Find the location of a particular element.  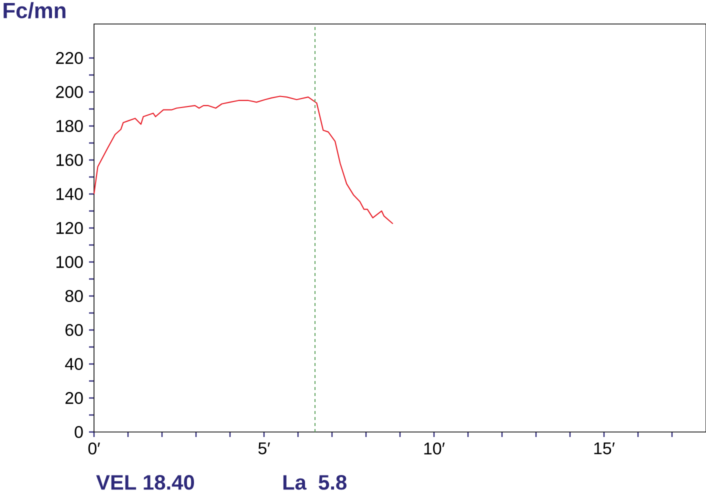

x-tick-label: 15′ is located at coordinates (604, 448).